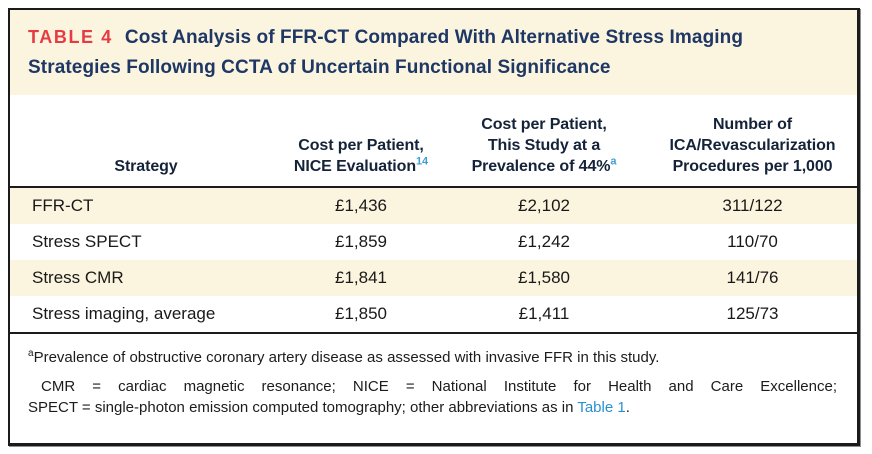 Image resolution: width=872 pixels, height=454 pixels. Describe the element at coordinates (433, 278) in the screenshot. I see `table-row: Stress CMR £1,841 £1,580 141/76` at that location.